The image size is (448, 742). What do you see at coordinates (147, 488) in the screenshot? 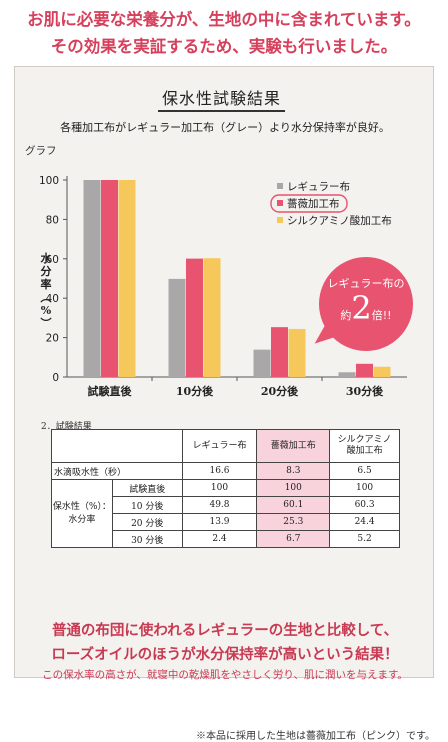
I see `table-cell-time: 試験直後` at bounding box center [147, 488].